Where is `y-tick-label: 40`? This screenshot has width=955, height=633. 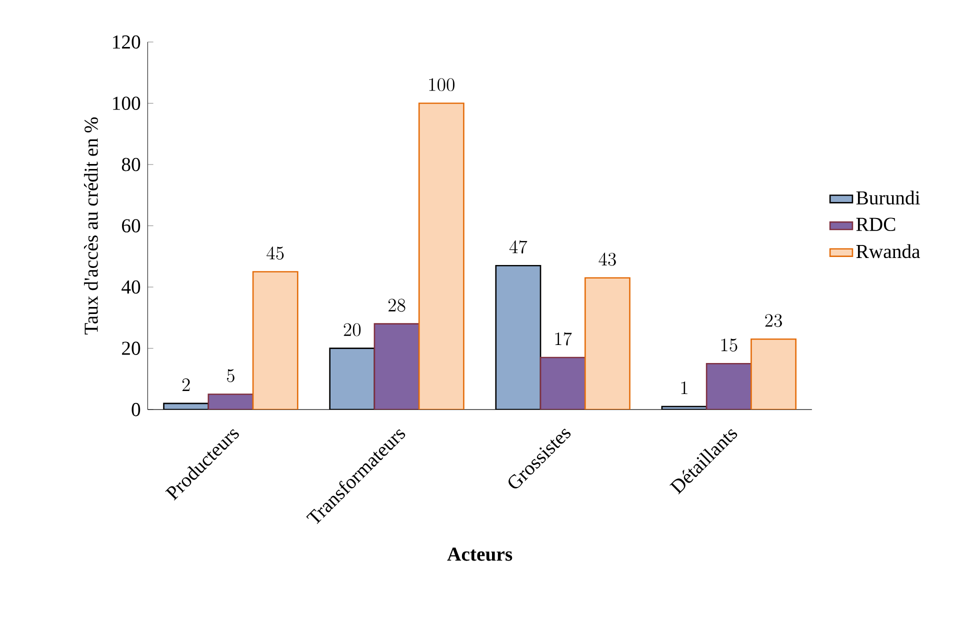
y-tick-label: 40 is located at coordinates (131, 287).